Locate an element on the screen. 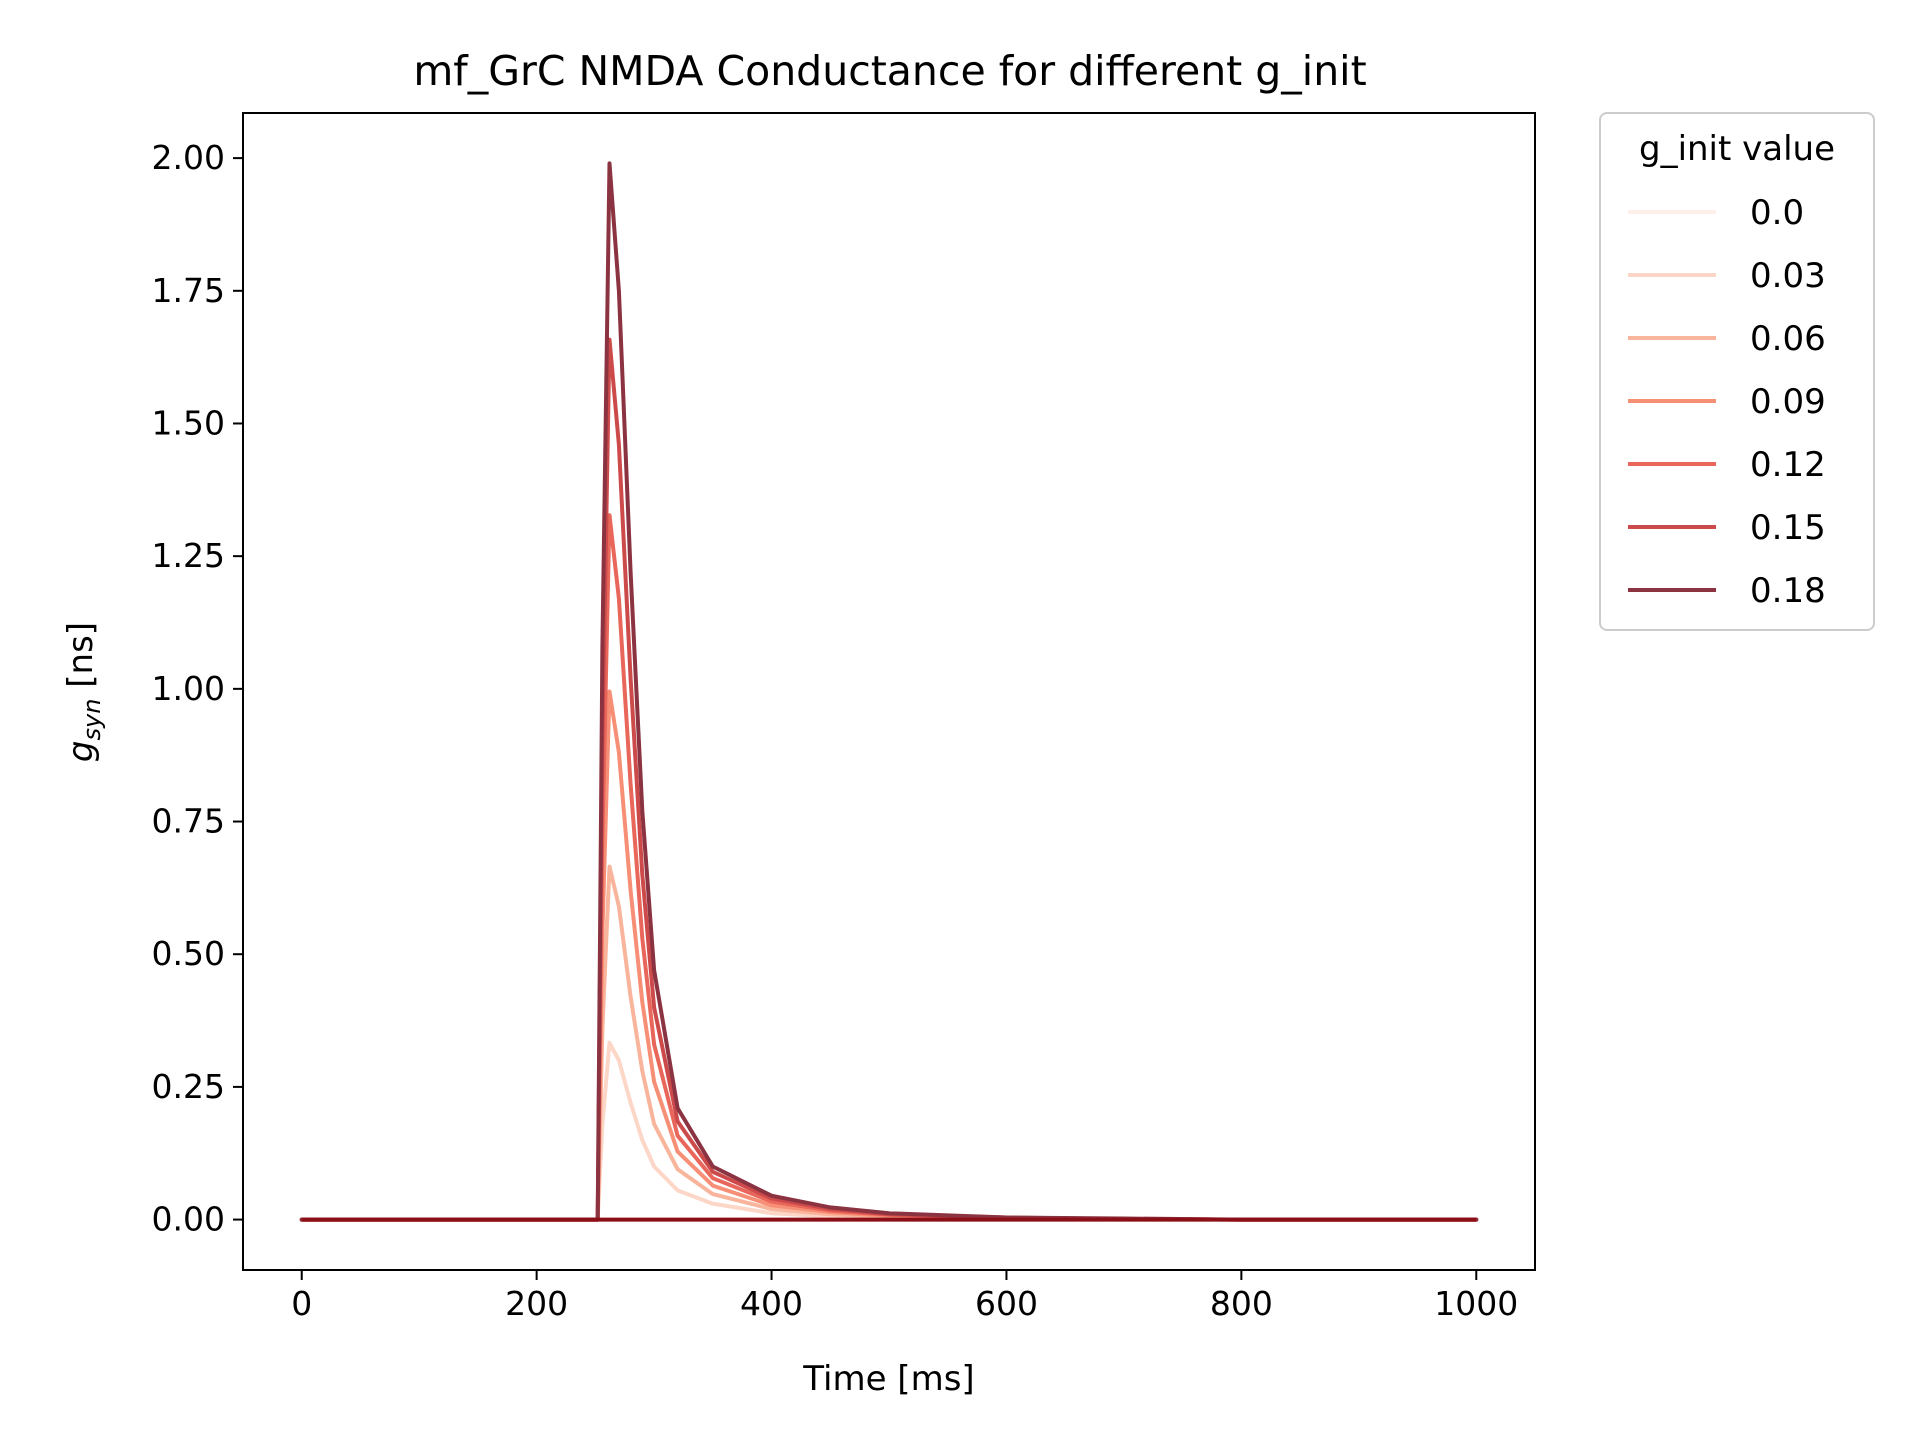 The image size is (1920, 1440). x-tick-label: 200 is located at coordinates (536, 1303).